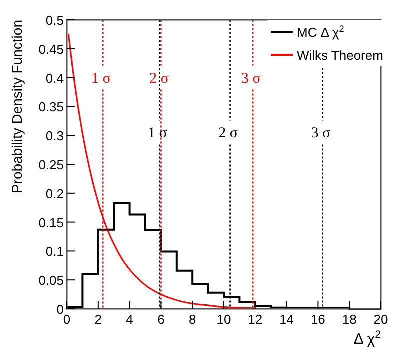 The image size is (399, 350). What do you see at coordinates (55, 136) in the screenshot?
I see `y-tick-label: 0.3` at bounding box center [55, 136].